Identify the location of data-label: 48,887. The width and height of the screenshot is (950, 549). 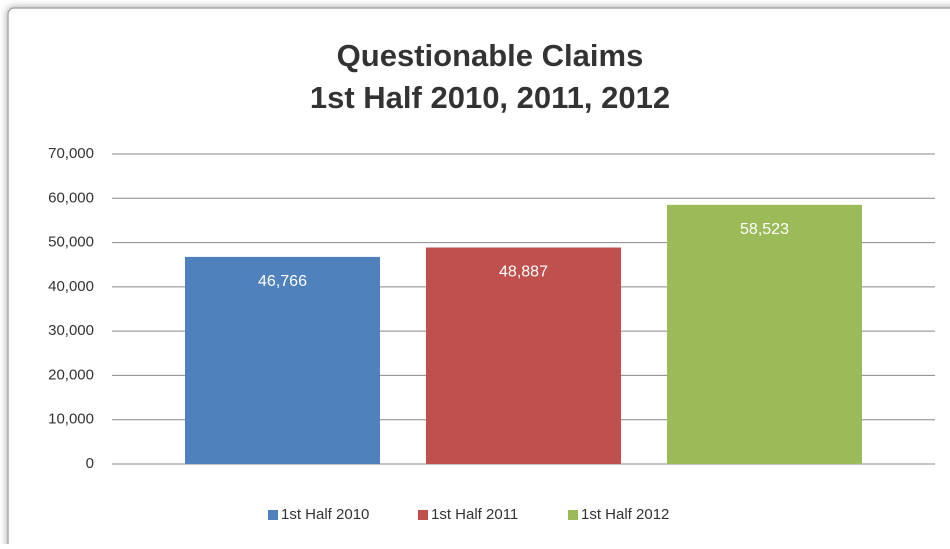
(523, 272).